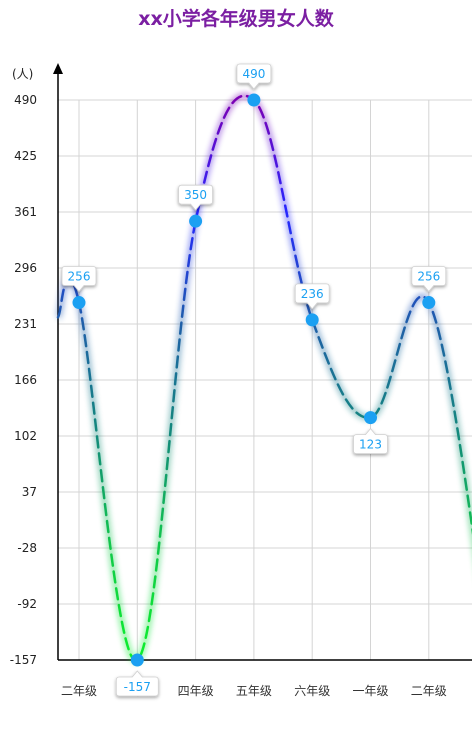  I want to click on y-axis-label: (人), so click(22, 74).